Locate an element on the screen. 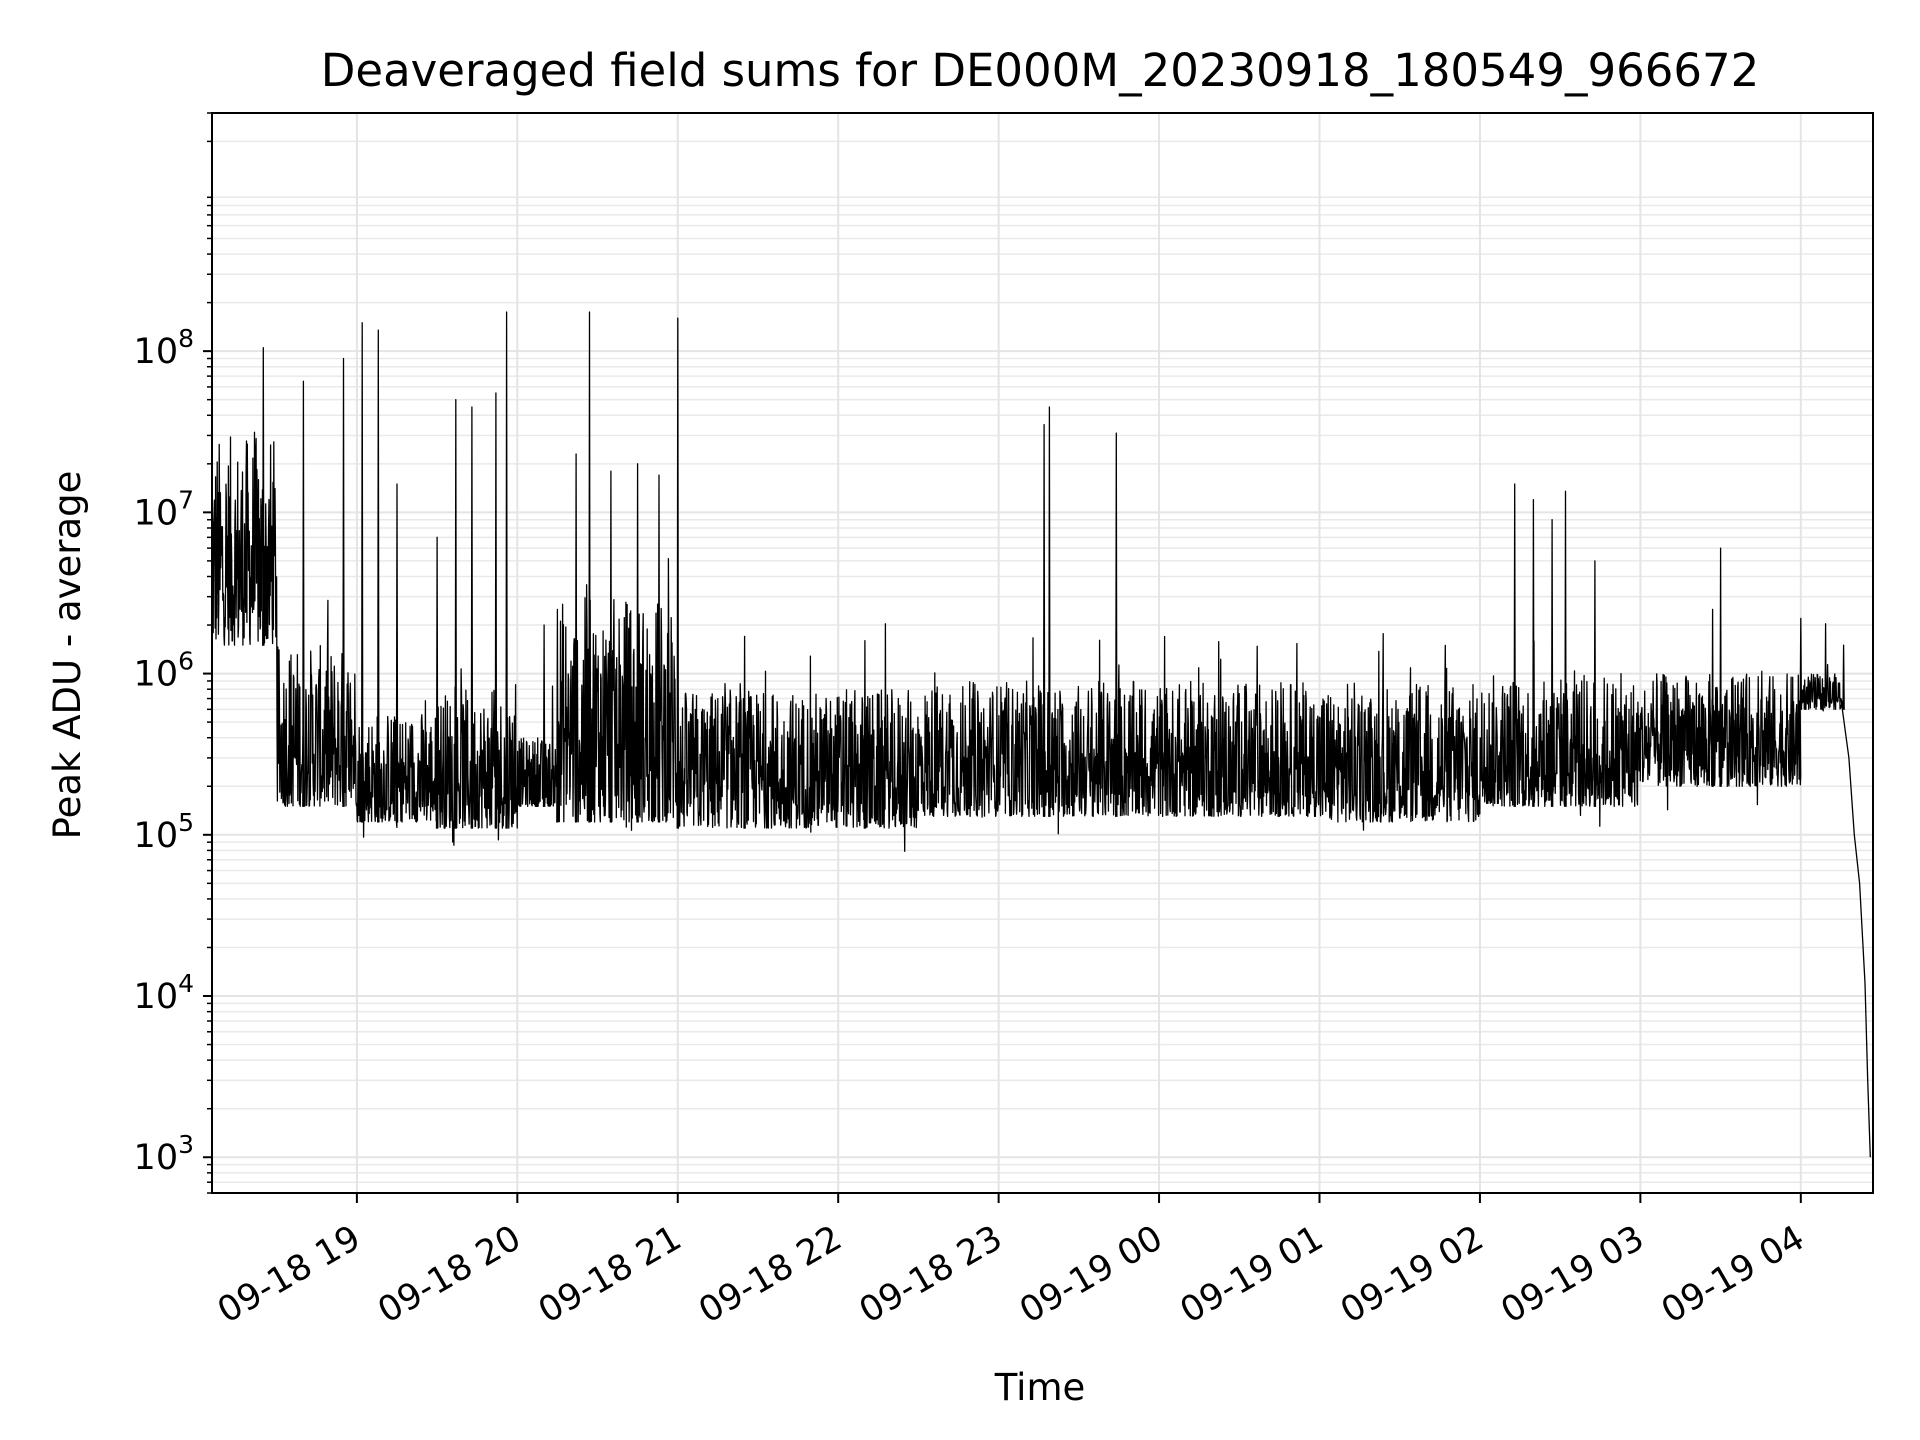 The image size is (1920, 1440). y-axis-label: Peak ADU - average is located at coordinates (67, 655).